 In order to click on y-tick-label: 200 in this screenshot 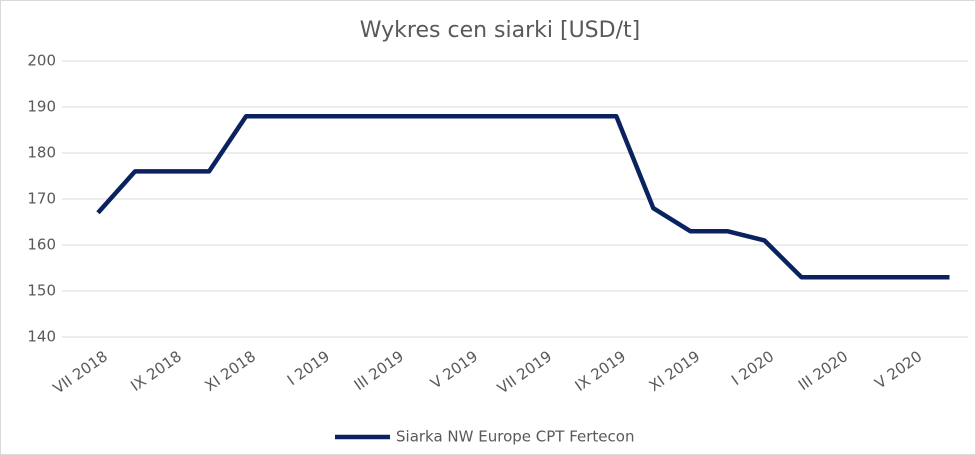, I will do `click(41, 61)`.